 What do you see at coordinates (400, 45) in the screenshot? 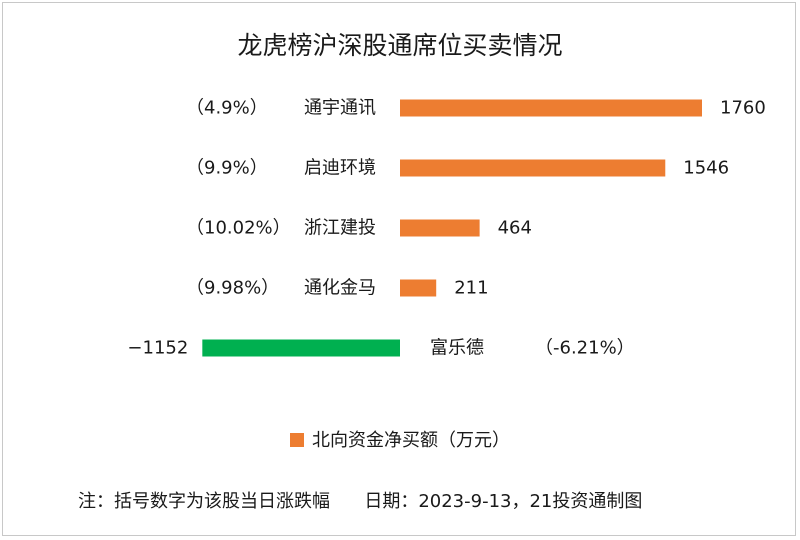
I see `chart-title: 龙虎榜沪深股通席位买卖情况` at bounding box center [400, 45].